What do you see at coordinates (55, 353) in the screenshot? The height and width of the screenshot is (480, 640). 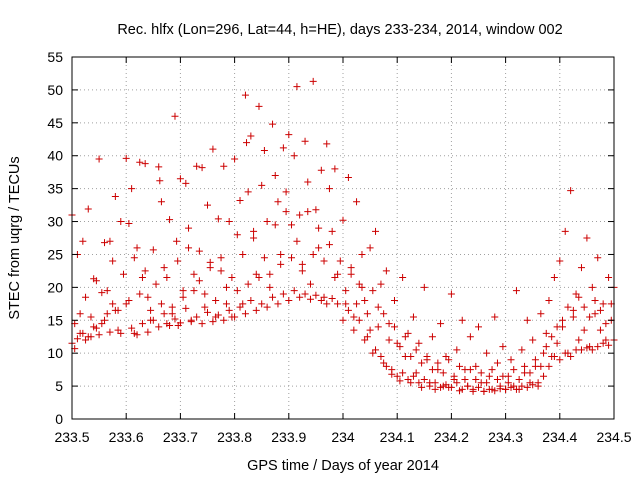 I see `y-tick-label: 10` at bounding box center [55, 353].